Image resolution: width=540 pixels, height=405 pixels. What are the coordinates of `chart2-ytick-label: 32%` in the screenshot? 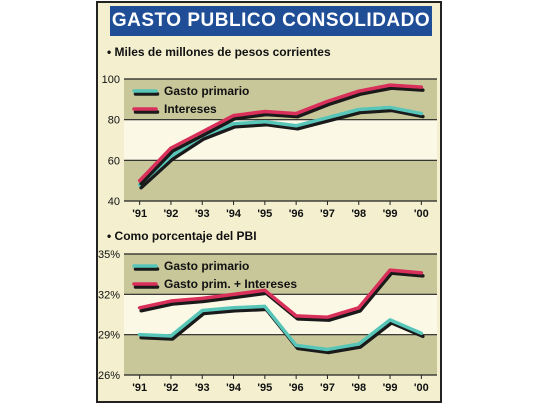 It's located at (109, 295).